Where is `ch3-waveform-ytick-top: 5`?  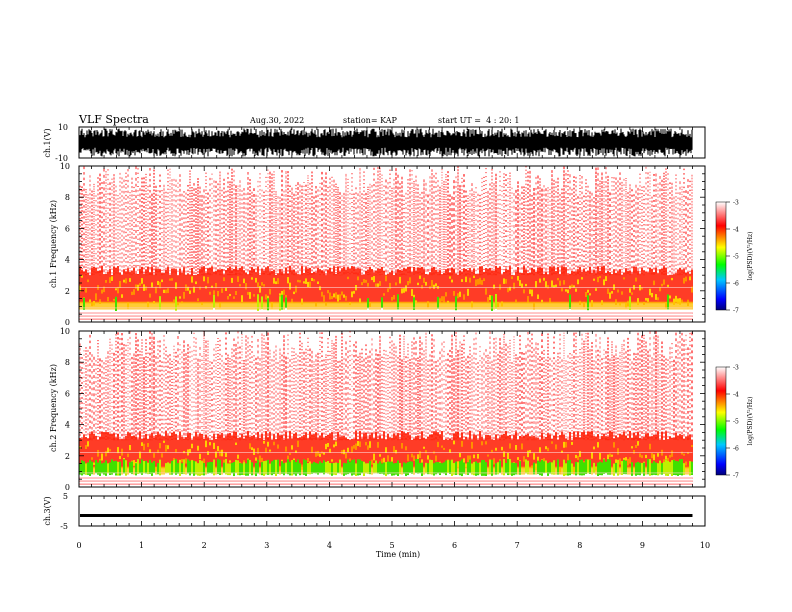
ch3-waveform-ytick-top: 5 is located at coordinates (65, 496).